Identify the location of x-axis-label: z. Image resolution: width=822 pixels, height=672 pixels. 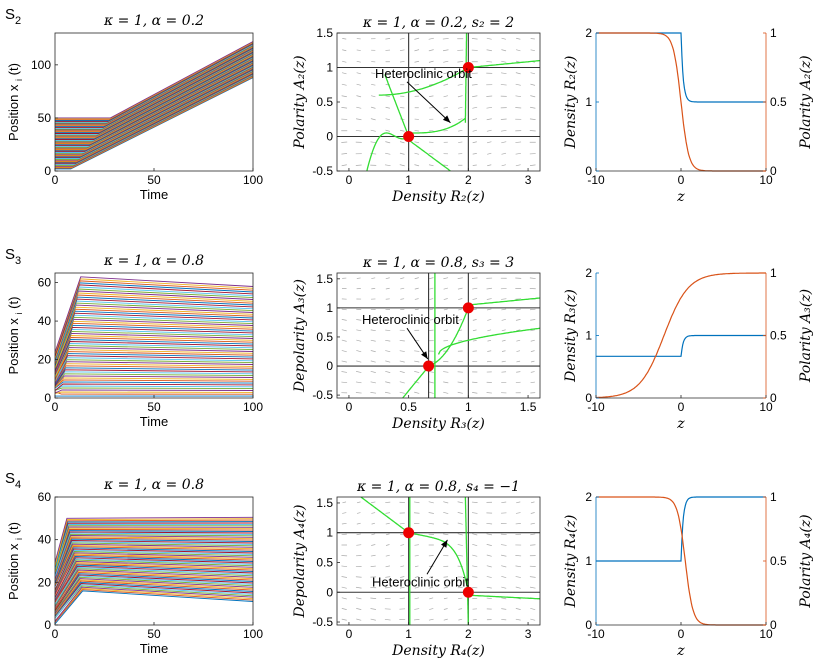
(680, 197).